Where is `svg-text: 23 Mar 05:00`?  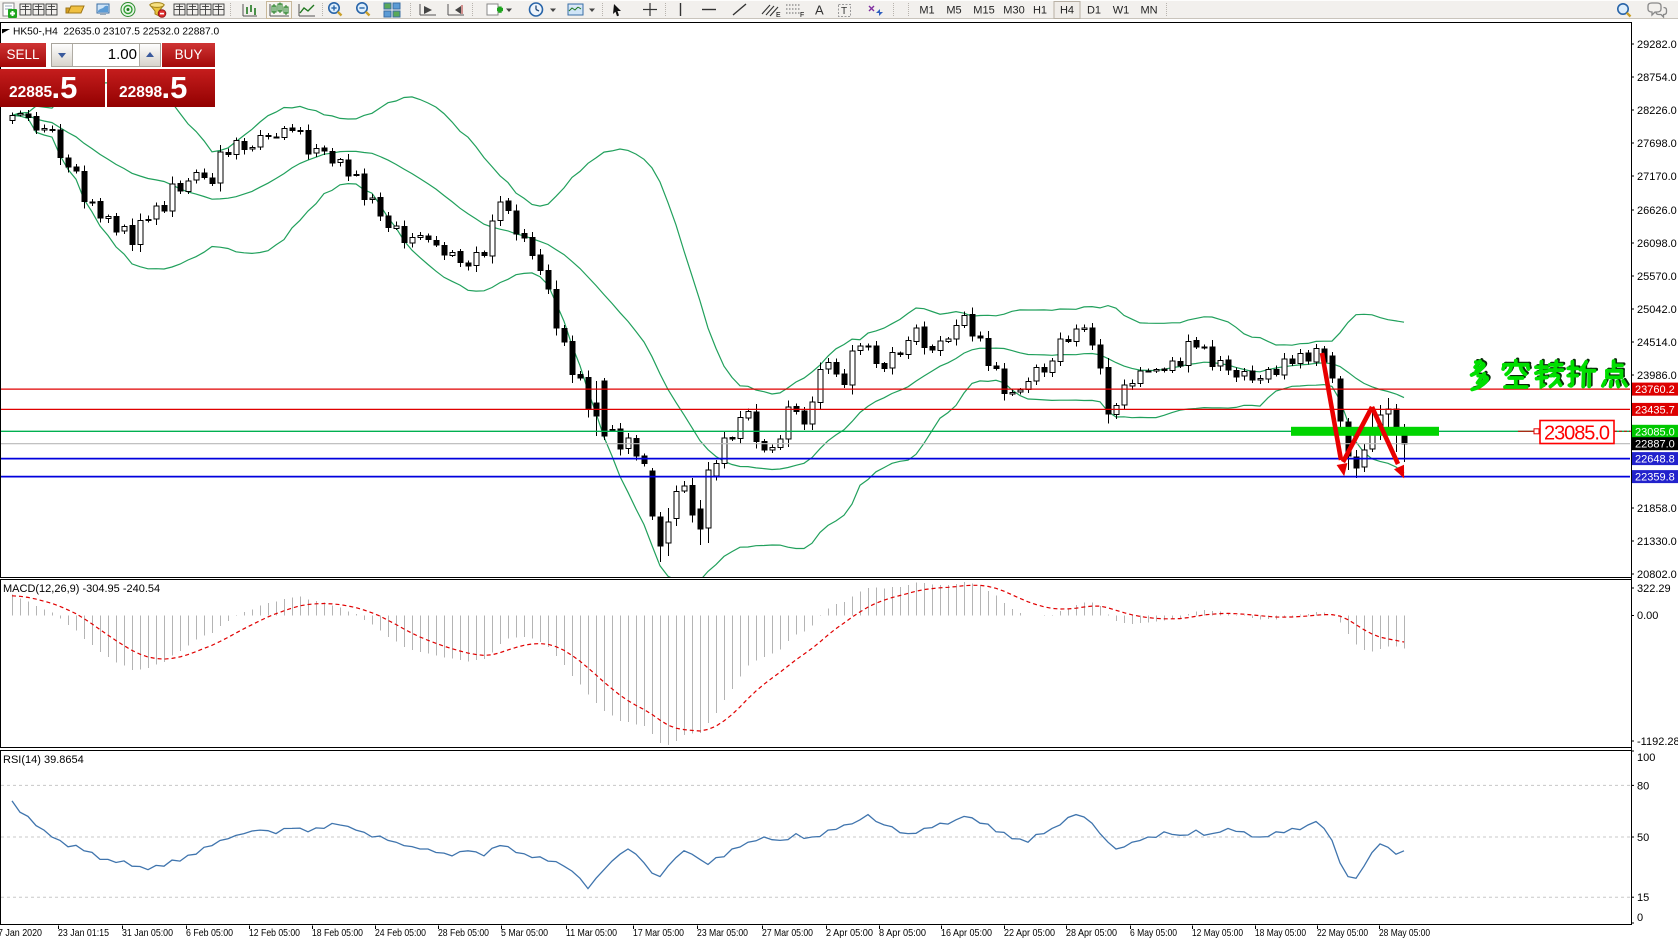
svg-text: 23 Mar 05:00 is located at coordinates (722, 933).